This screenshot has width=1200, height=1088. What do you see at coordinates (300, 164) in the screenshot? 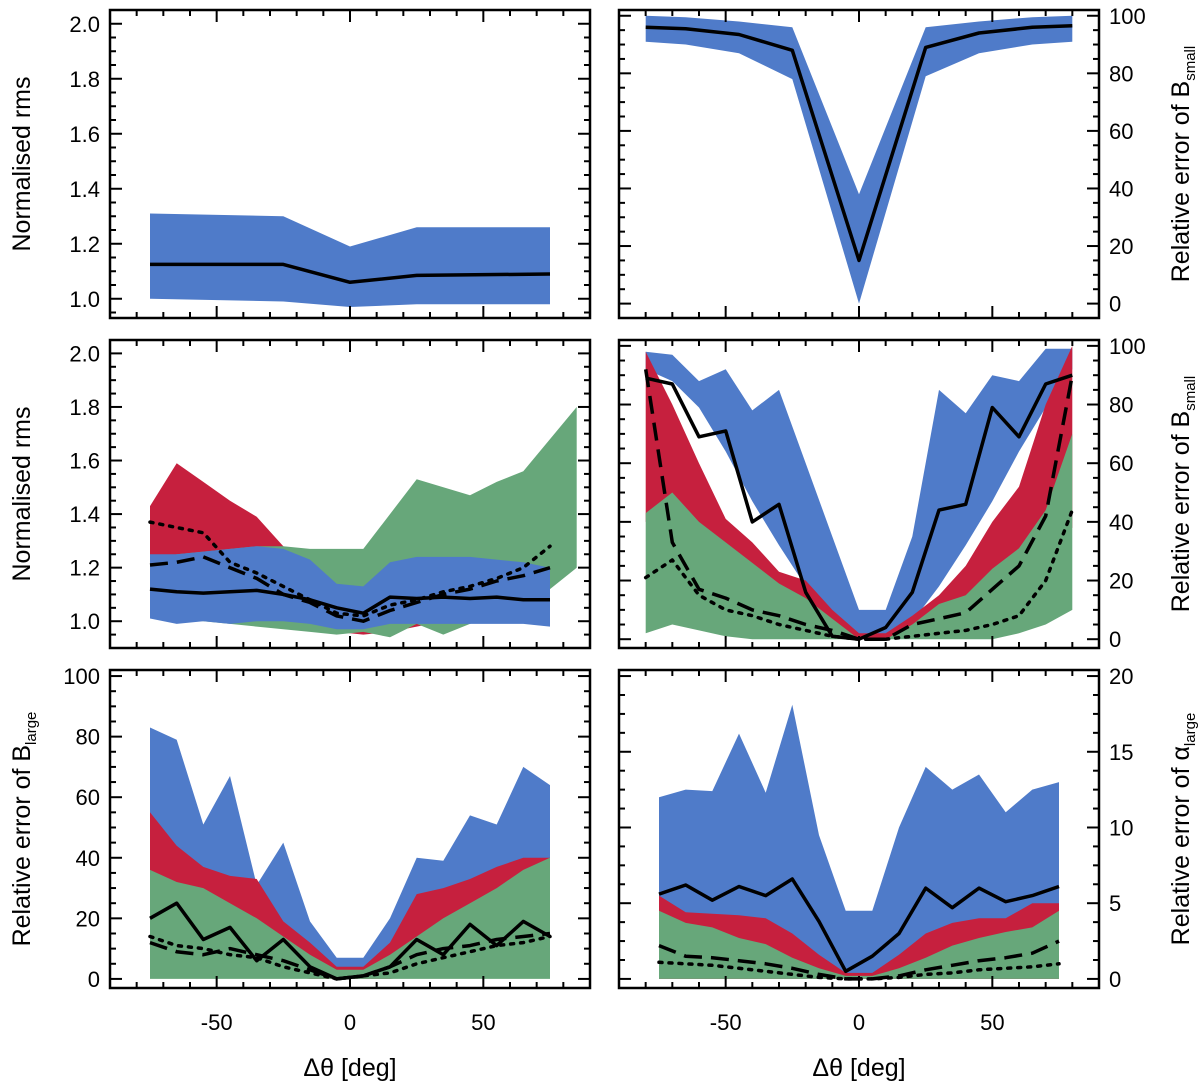
I see `panel-top-left: 1.0 1.2 1.4 1.6 1.8 2.0 Normalised rms` at bounding box center [300, 164].